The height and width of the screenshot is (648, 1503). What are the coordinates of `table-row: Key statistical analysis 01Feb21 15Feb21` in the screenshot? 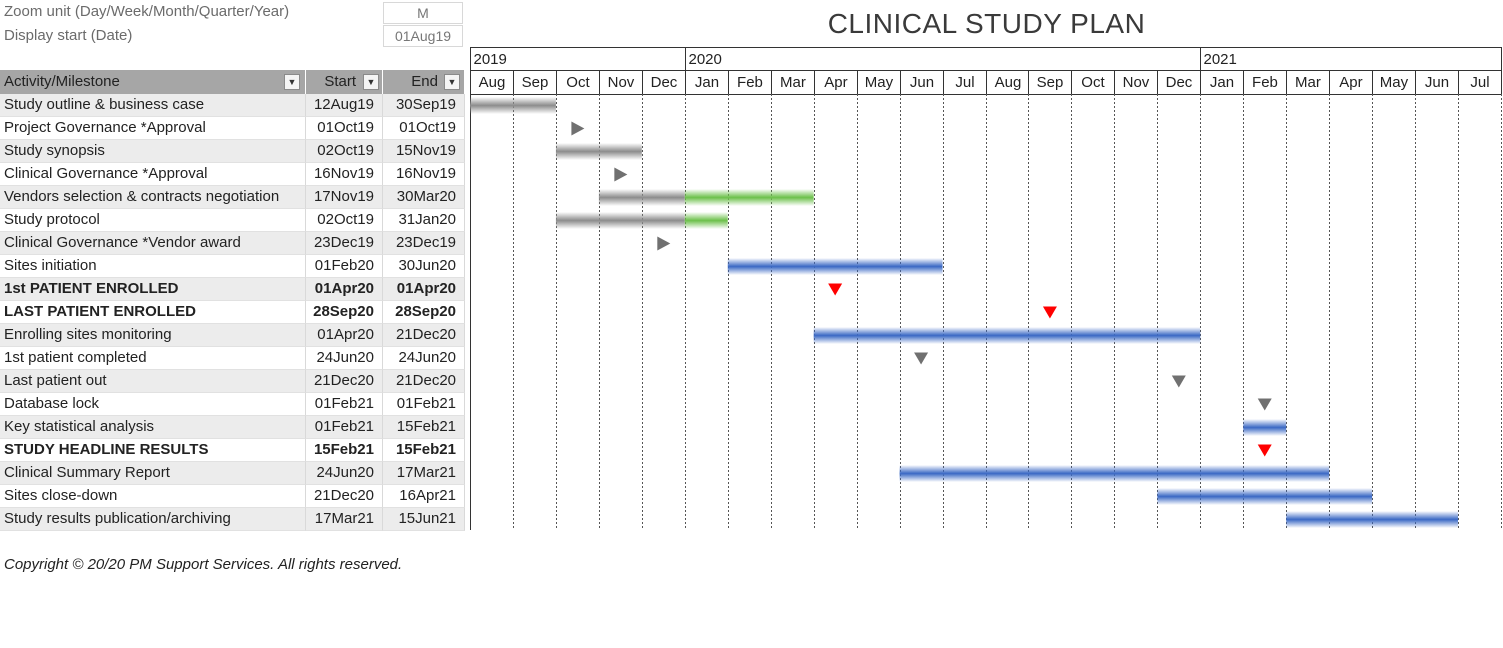 It's located at (232, 427).